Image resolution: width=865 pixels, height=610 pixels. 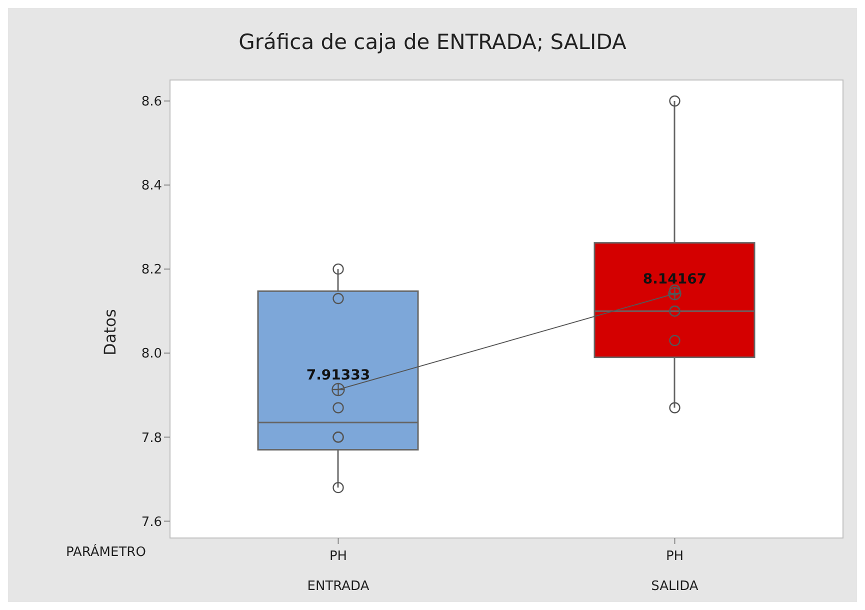 I want to click on chart-title: Gráfica de caja de ENTRADA; SALIDA, so click(x=433, y=42).